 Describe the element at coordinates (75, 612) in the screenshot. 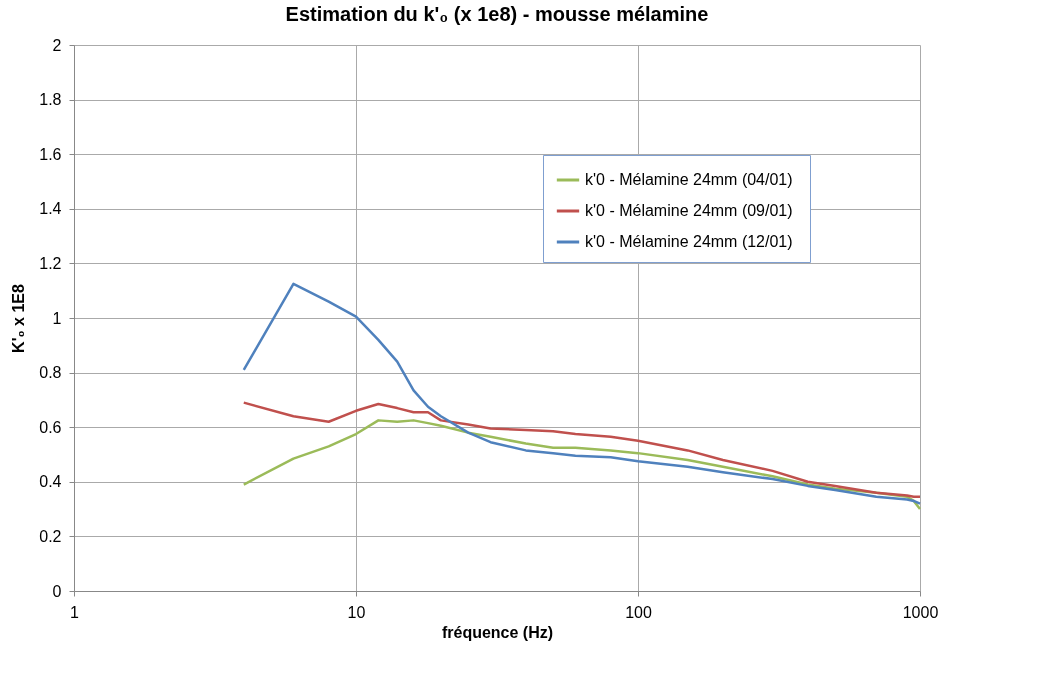

I see `x-tick-label: 1` at that location.